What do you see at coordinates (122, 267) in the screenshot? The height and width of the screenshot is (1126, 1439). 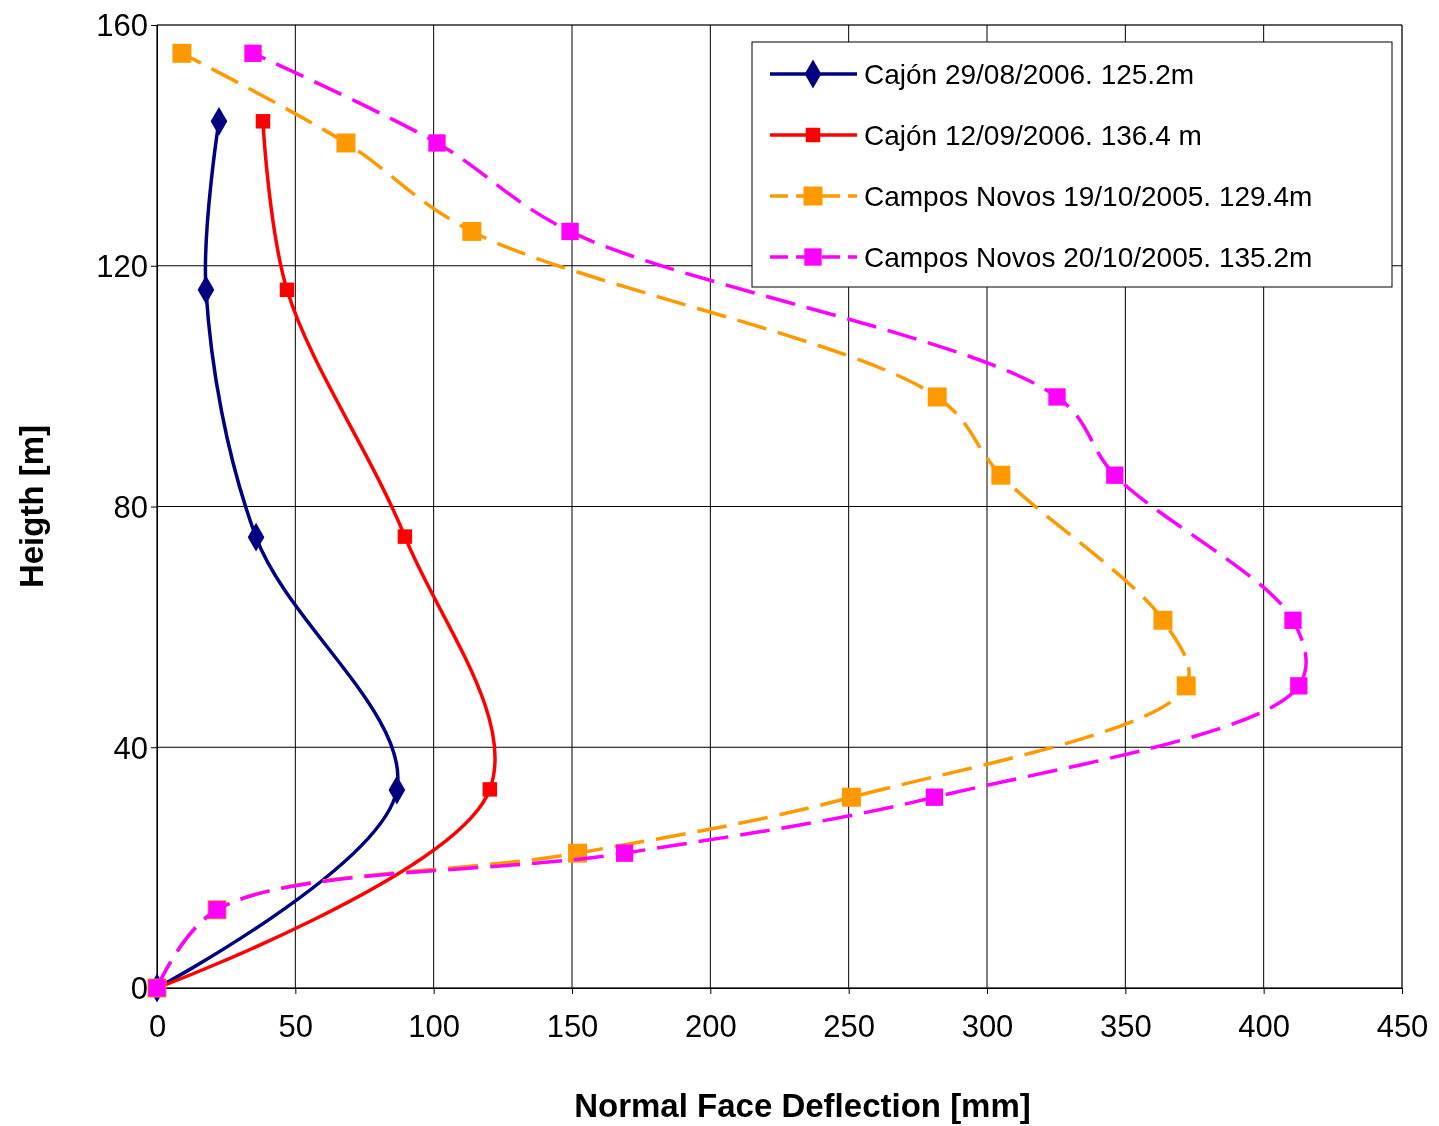 I see `y-tick-label: 120` at bounding box center [122, 267].